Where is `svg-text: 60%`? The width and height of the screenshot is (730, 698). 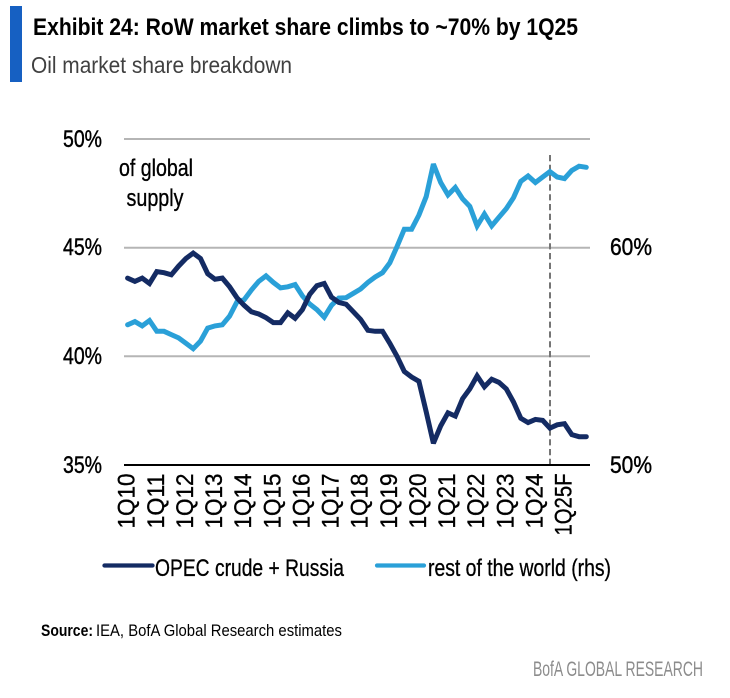 svg-text: 60% is located at coordinates (631, 247).